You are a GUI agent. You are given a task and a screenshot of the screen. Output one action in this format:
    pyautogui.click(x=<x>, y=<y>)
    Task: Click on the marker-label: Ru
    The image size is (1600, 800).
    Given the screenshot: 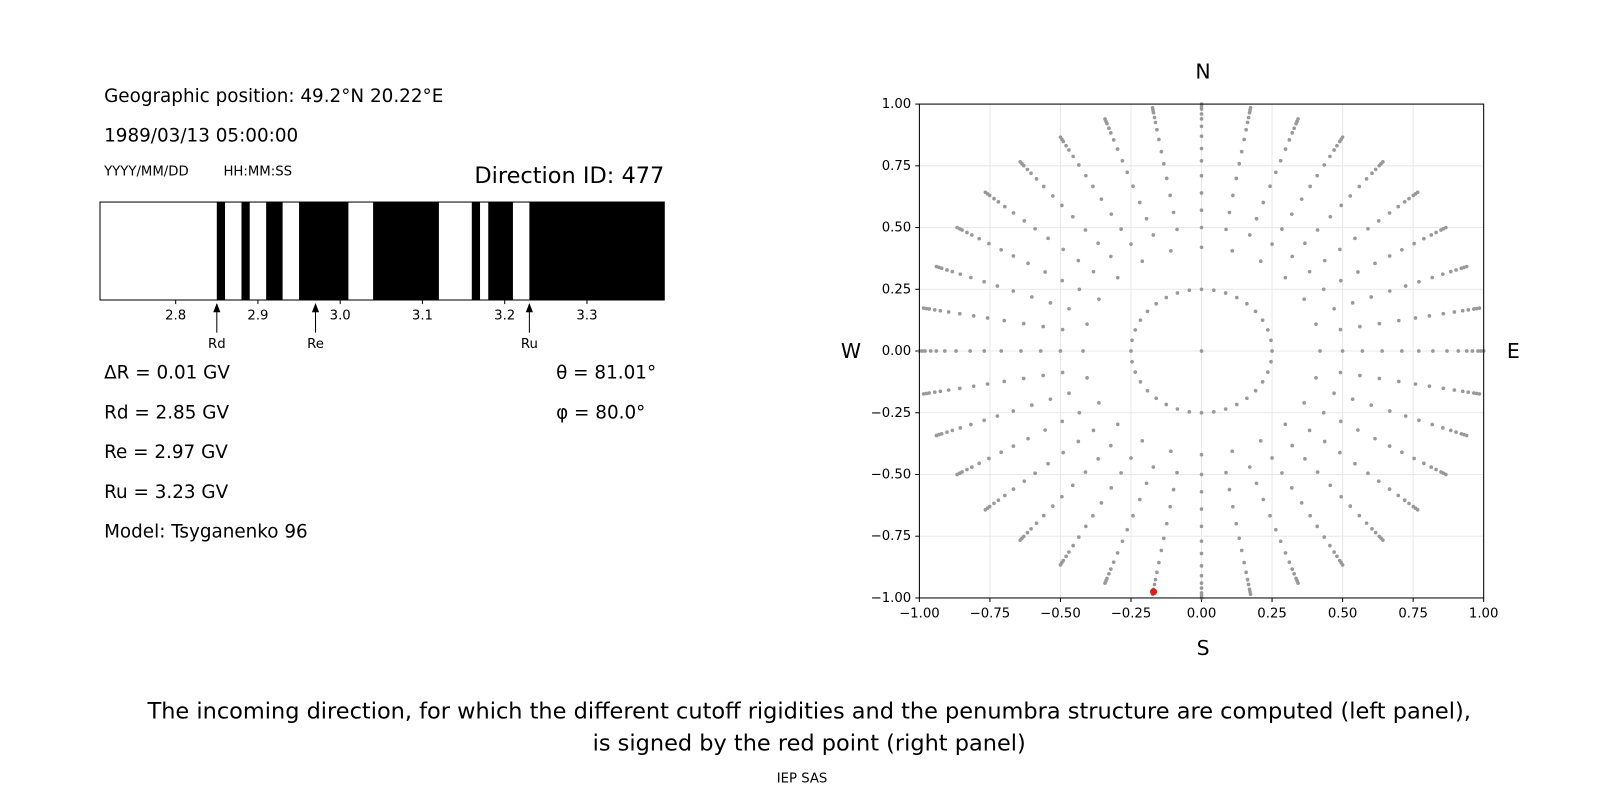 What is the action you would take?
    pyautogui.click(x=529, y=344)
    